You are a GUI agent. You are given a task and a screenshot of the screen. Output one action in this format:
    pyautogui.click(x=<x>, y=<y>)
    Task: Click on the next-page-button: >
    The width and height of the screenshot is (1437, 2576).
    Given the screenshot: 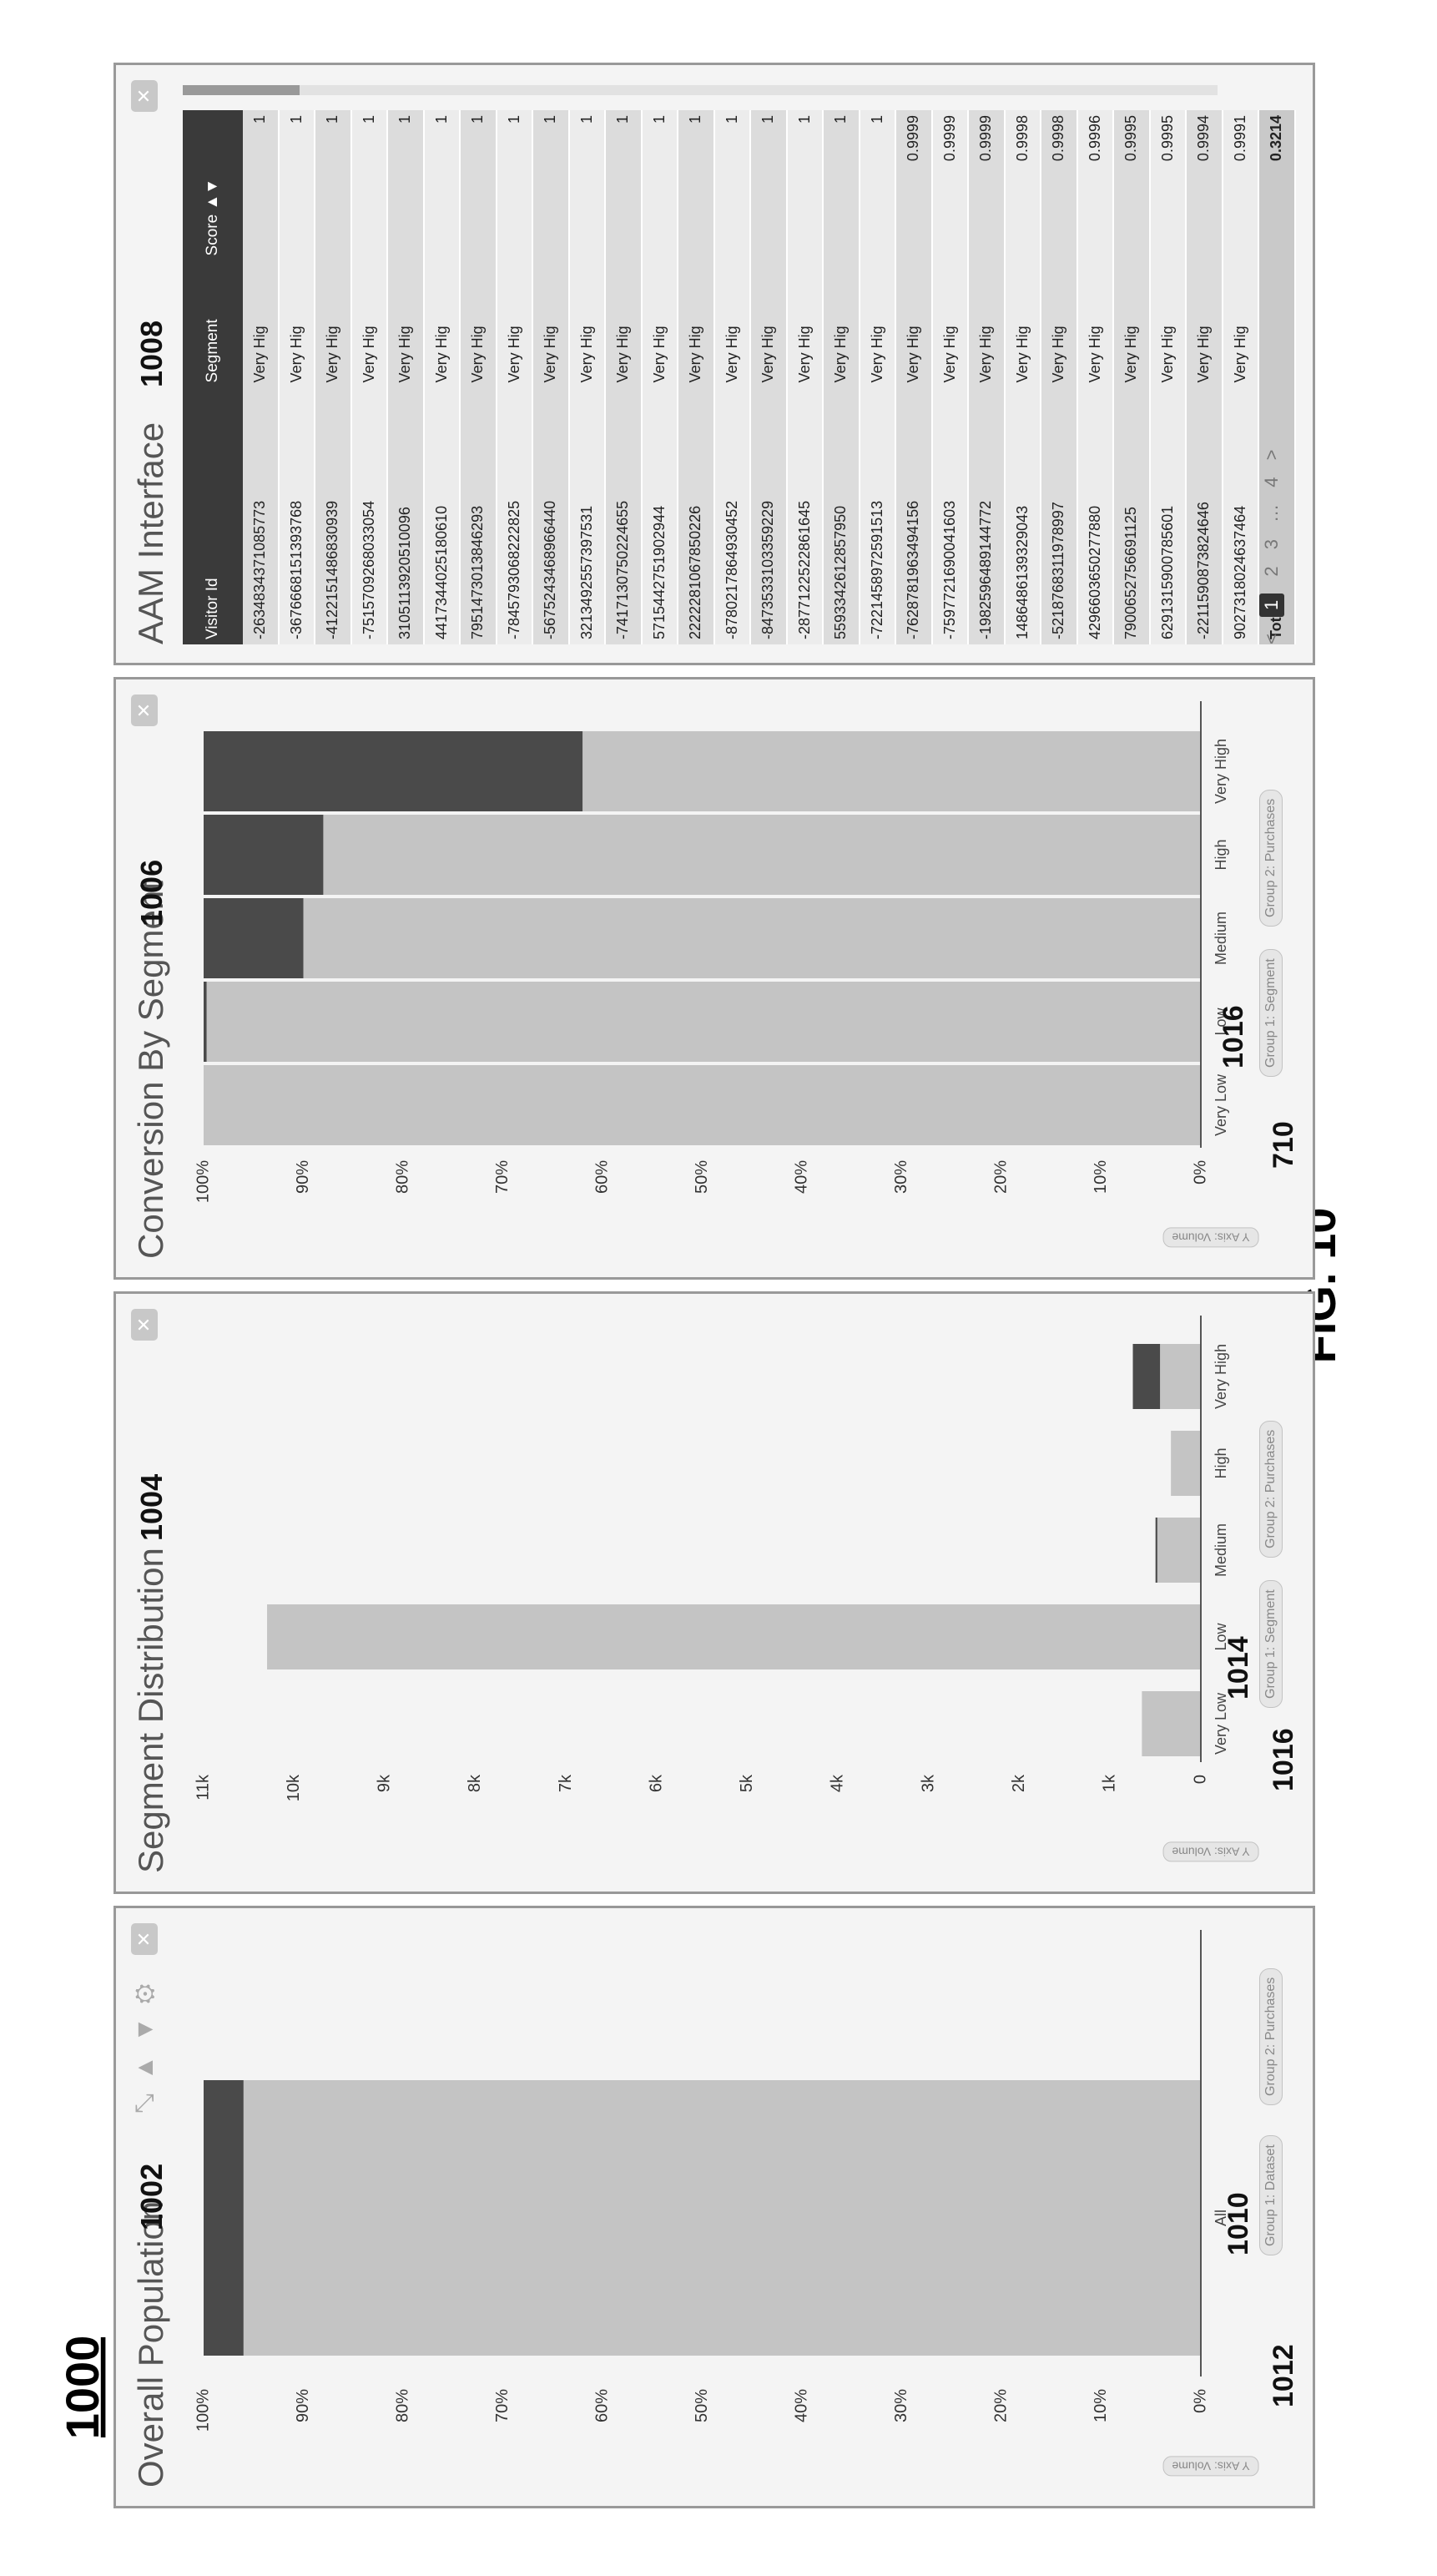 What is the action you would take?
    pyautogui.click(x=1272, y=456)
    